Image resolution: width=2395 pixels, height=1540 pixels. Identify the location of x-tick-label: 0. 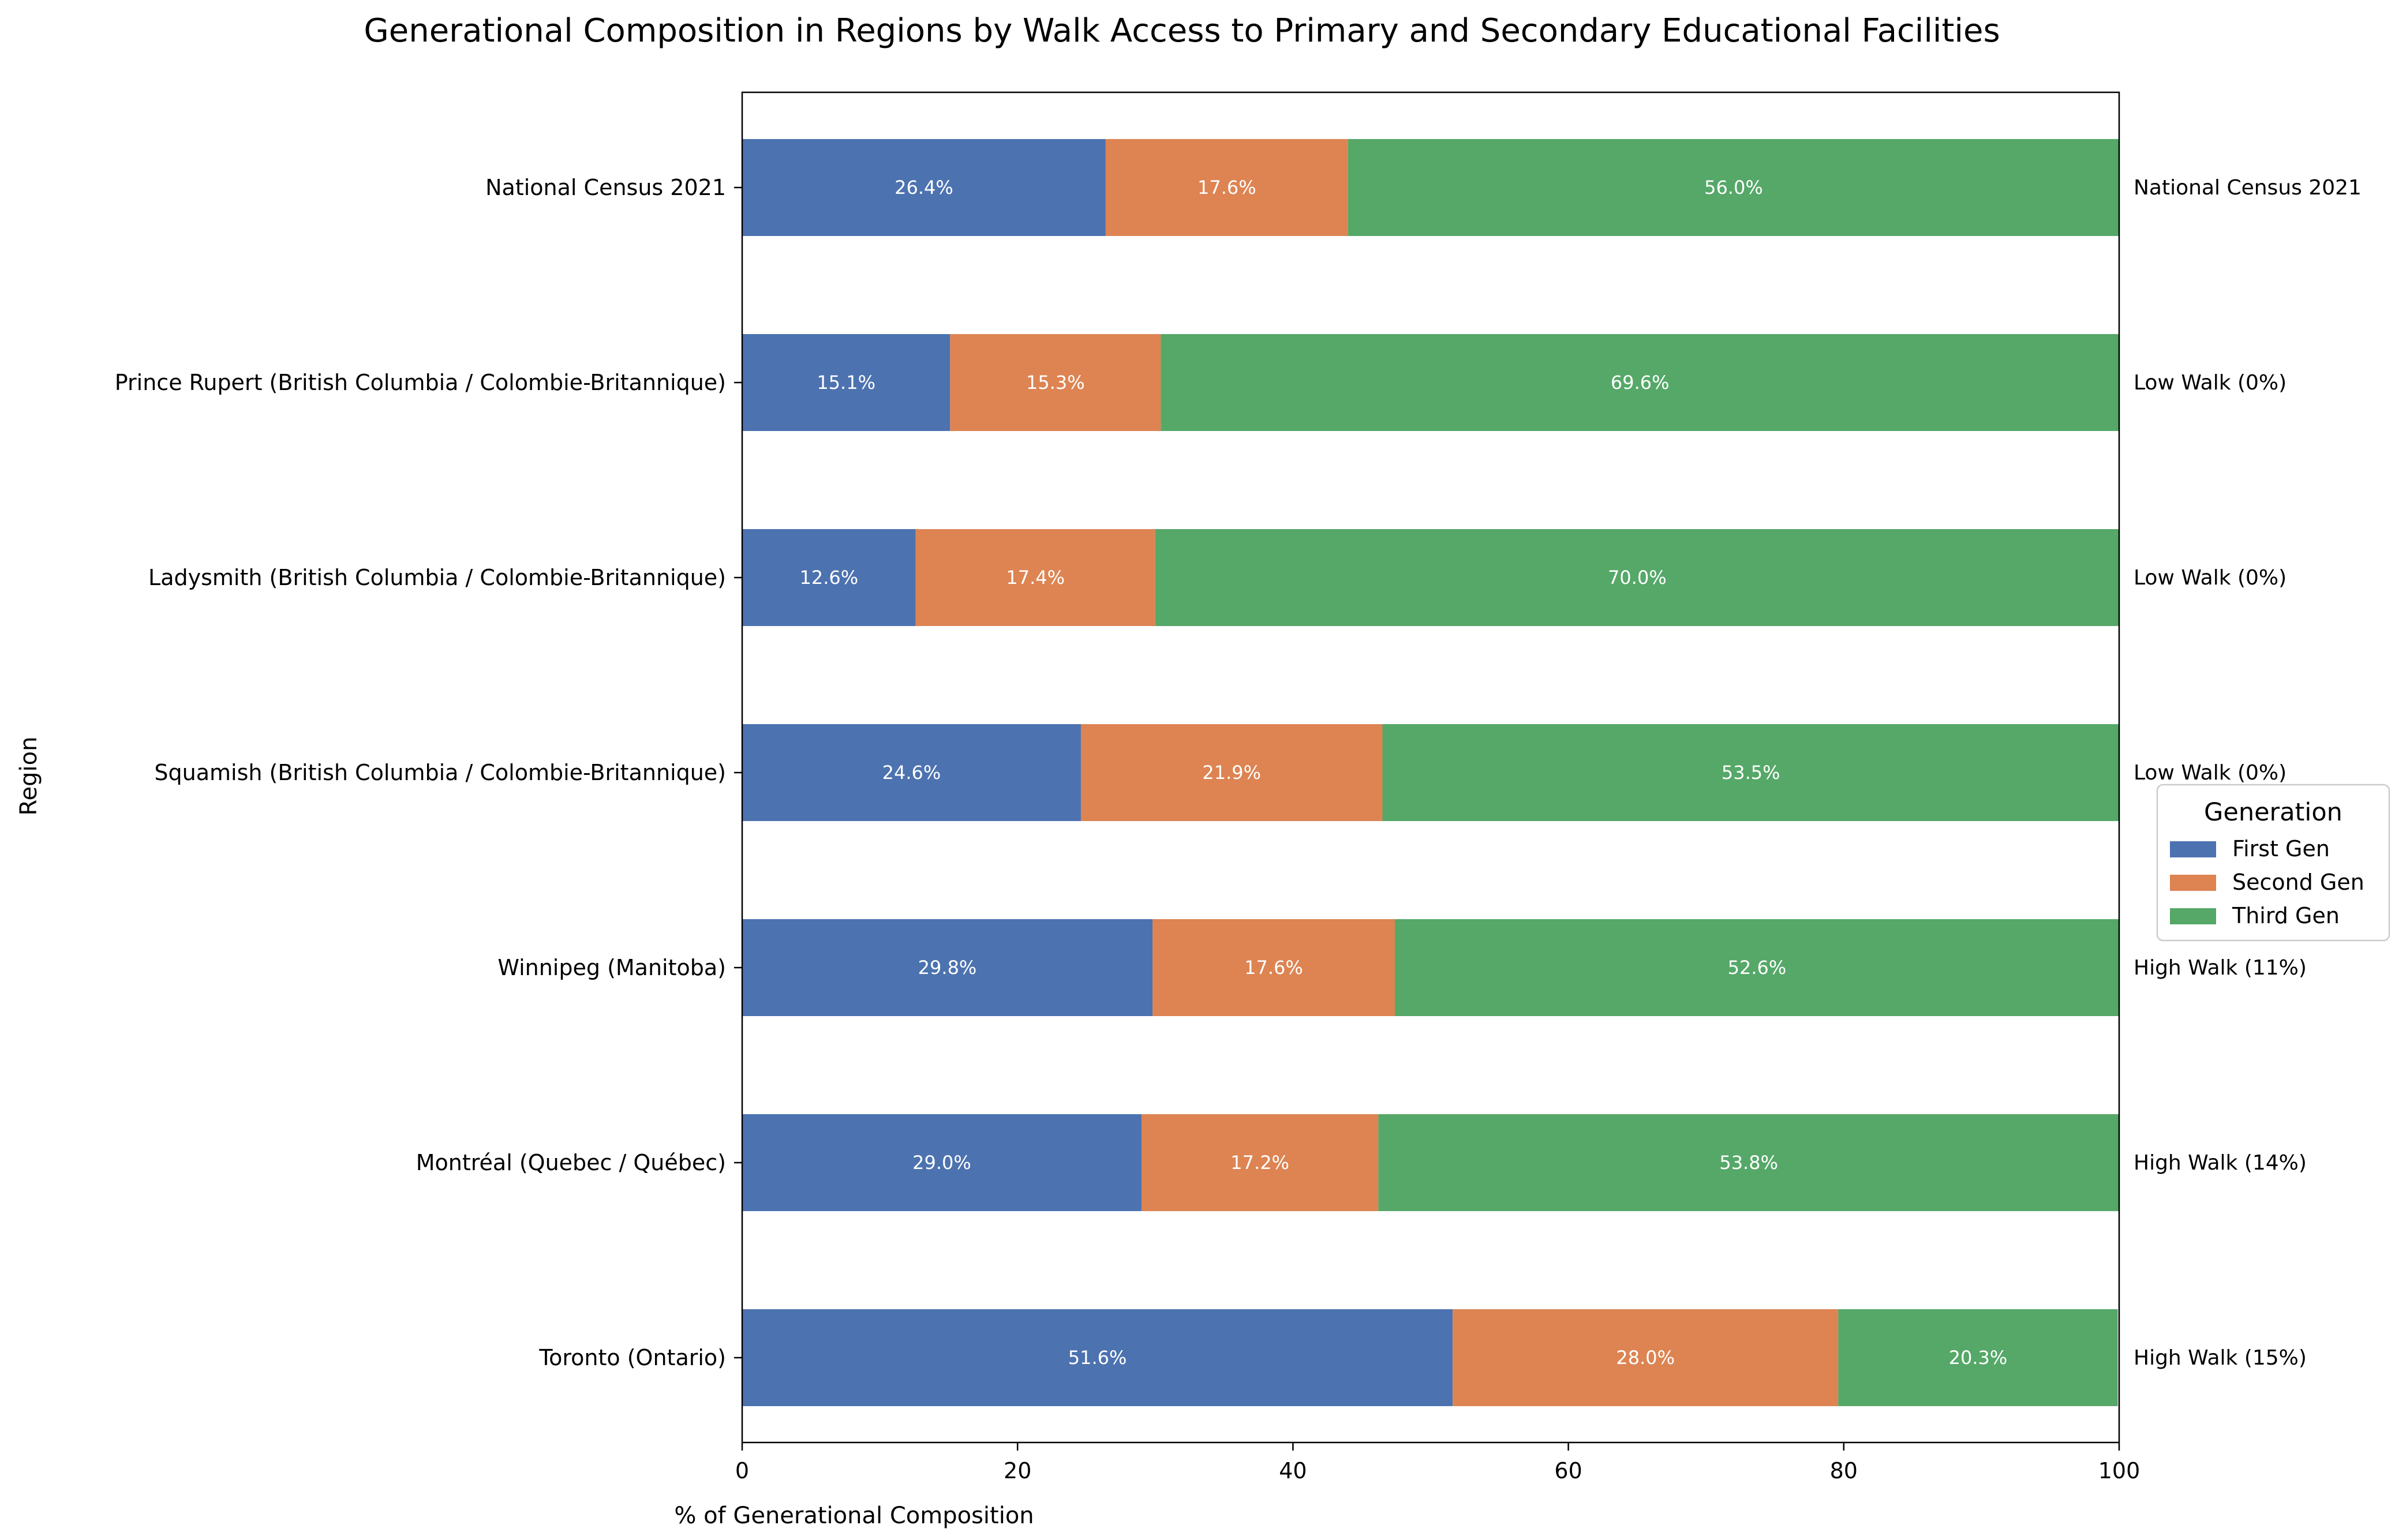
(742, 1470).